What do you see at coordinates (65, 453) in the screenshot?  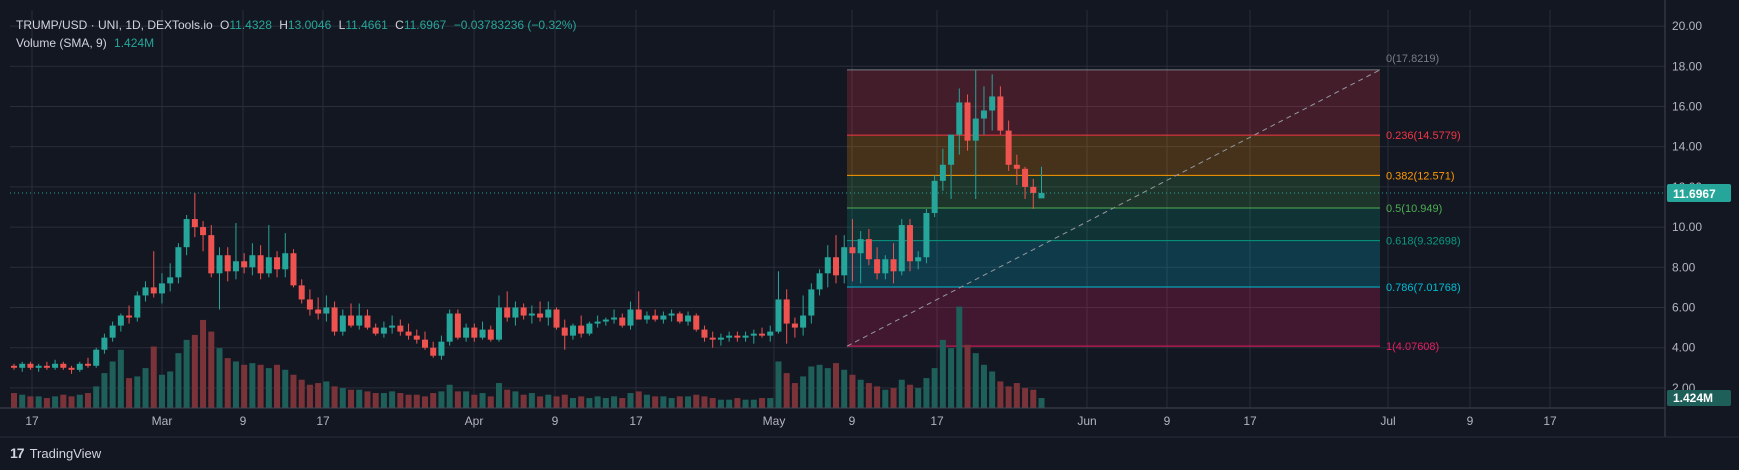 I see `tradingview-name: TradingView` at bounding box center [65, 453].